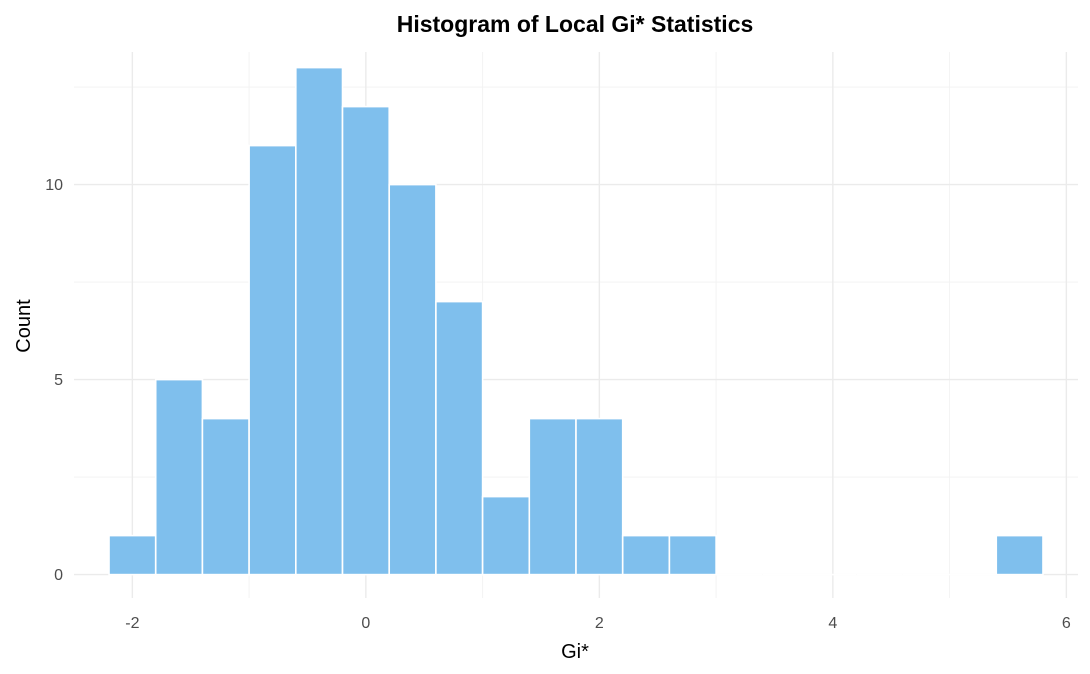 This screenshot has width=1090, height=674. Describe the element at coordinates (54, 185) in the screenshot. I see `y-tick-label: 10` at that location.